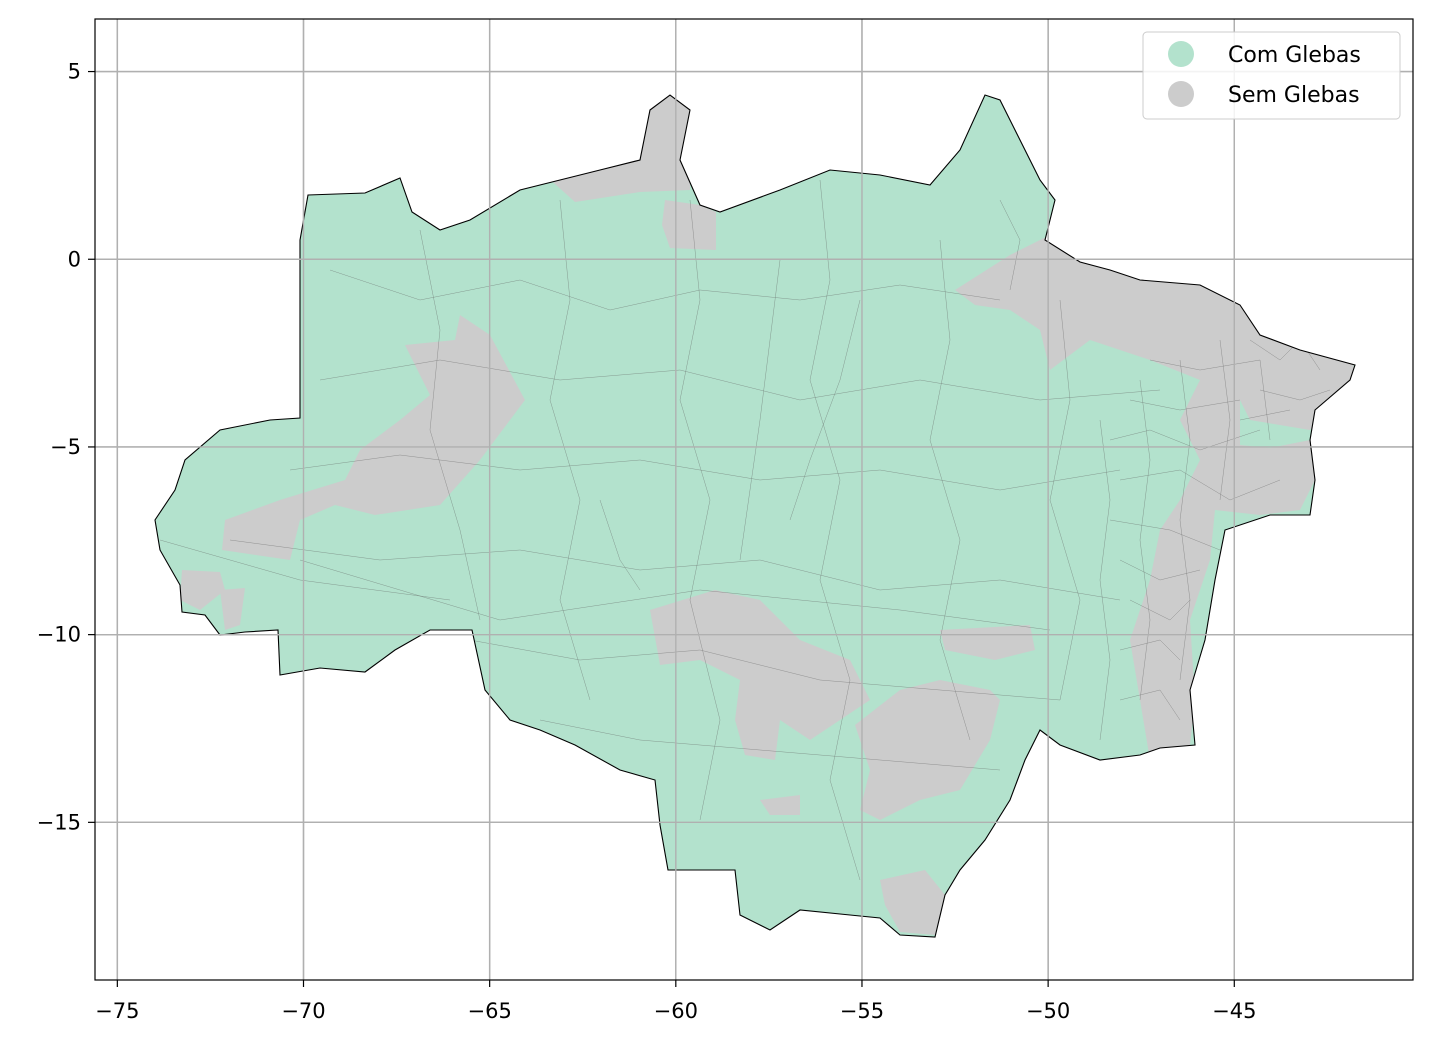  What do you see at coordinates (1294, 95) in the screenshot?
I see `legend-label-sem-glebas: Sem Glebas` at bounding box center [1294, 95].